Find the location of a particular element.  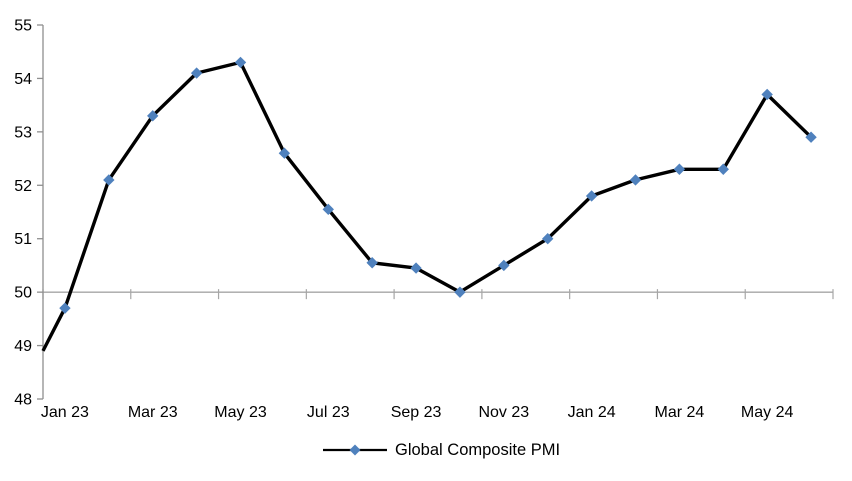

x-axis-label: Jul 23 is located at coordinates (328, 412).